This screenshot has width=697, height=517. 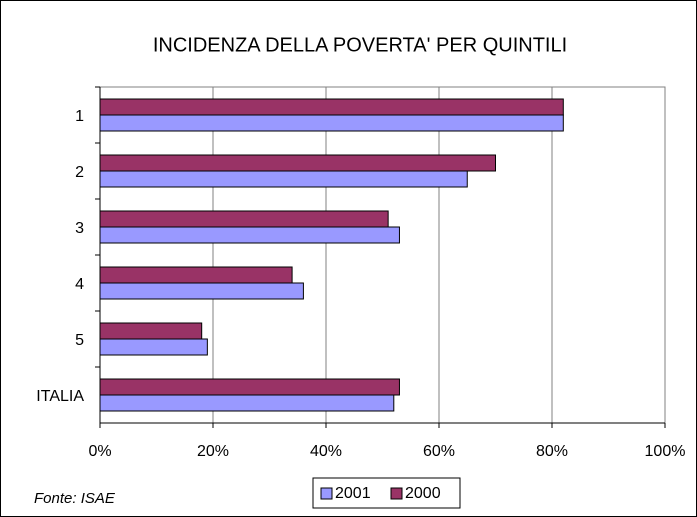 What do you see at coordinates (60, 396) in the screenshot?
I see `y-tick-label: ITALIA` at bounding box center [60, 396].